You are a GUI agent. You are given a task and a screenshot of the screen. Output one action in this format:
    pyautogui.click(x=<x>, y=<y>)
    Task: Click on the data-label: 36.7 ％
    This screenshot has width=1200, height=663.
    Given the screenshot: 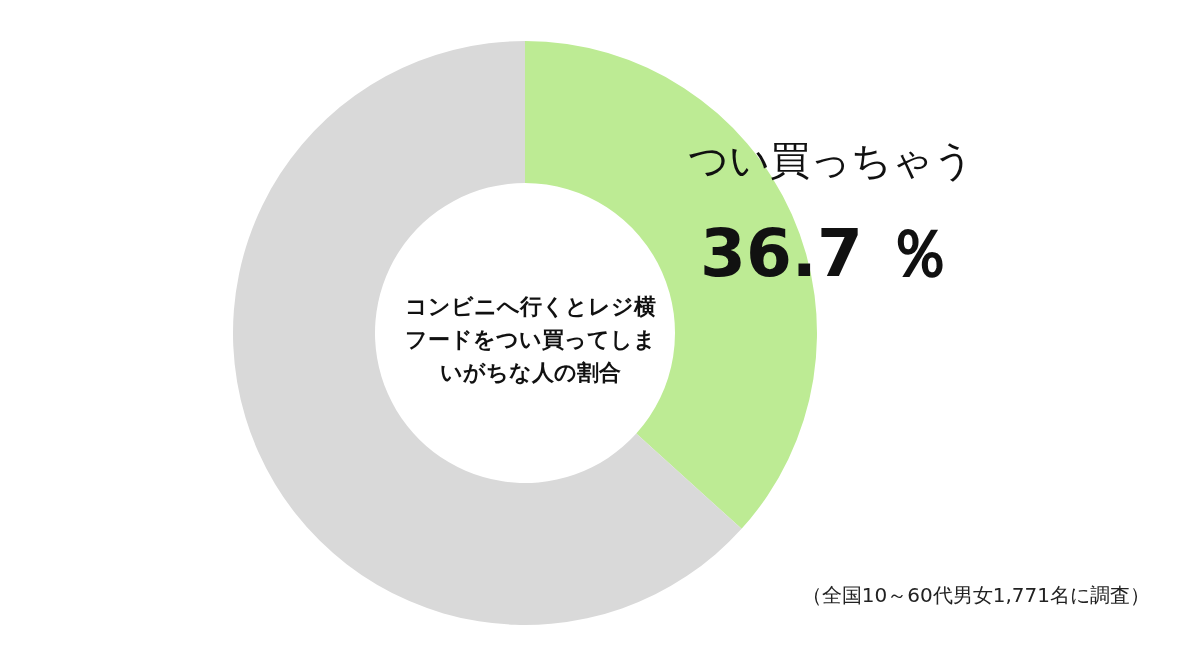 What is the action you would take?
    pyautogui.click(x=826, y=253)
    